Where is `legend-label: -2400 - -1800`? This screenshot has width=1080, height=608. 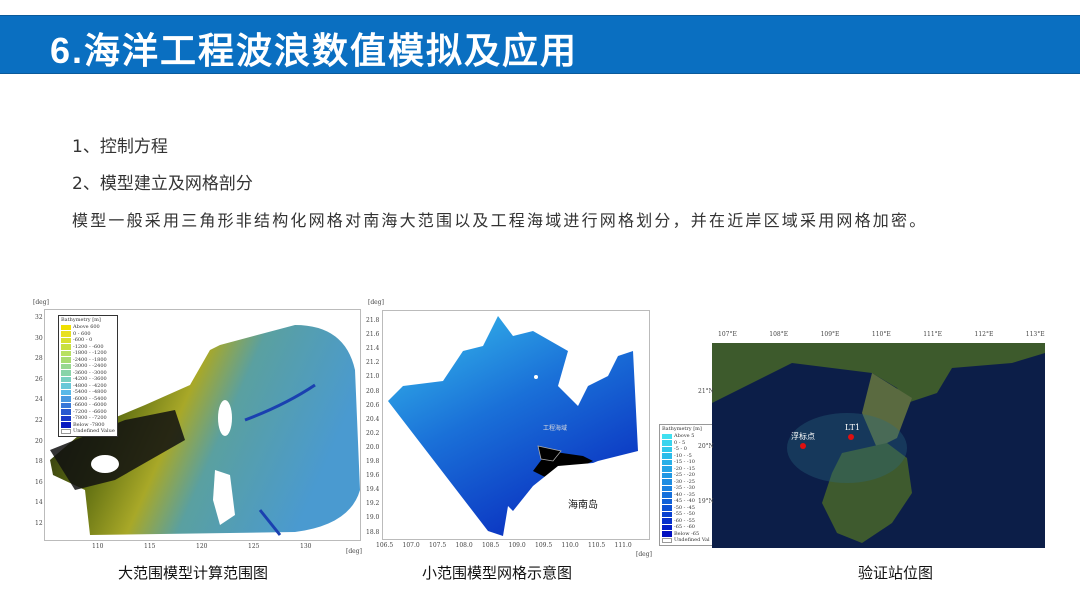 legend-label: -2400 - -1800 is located at coordinates (90, 359).